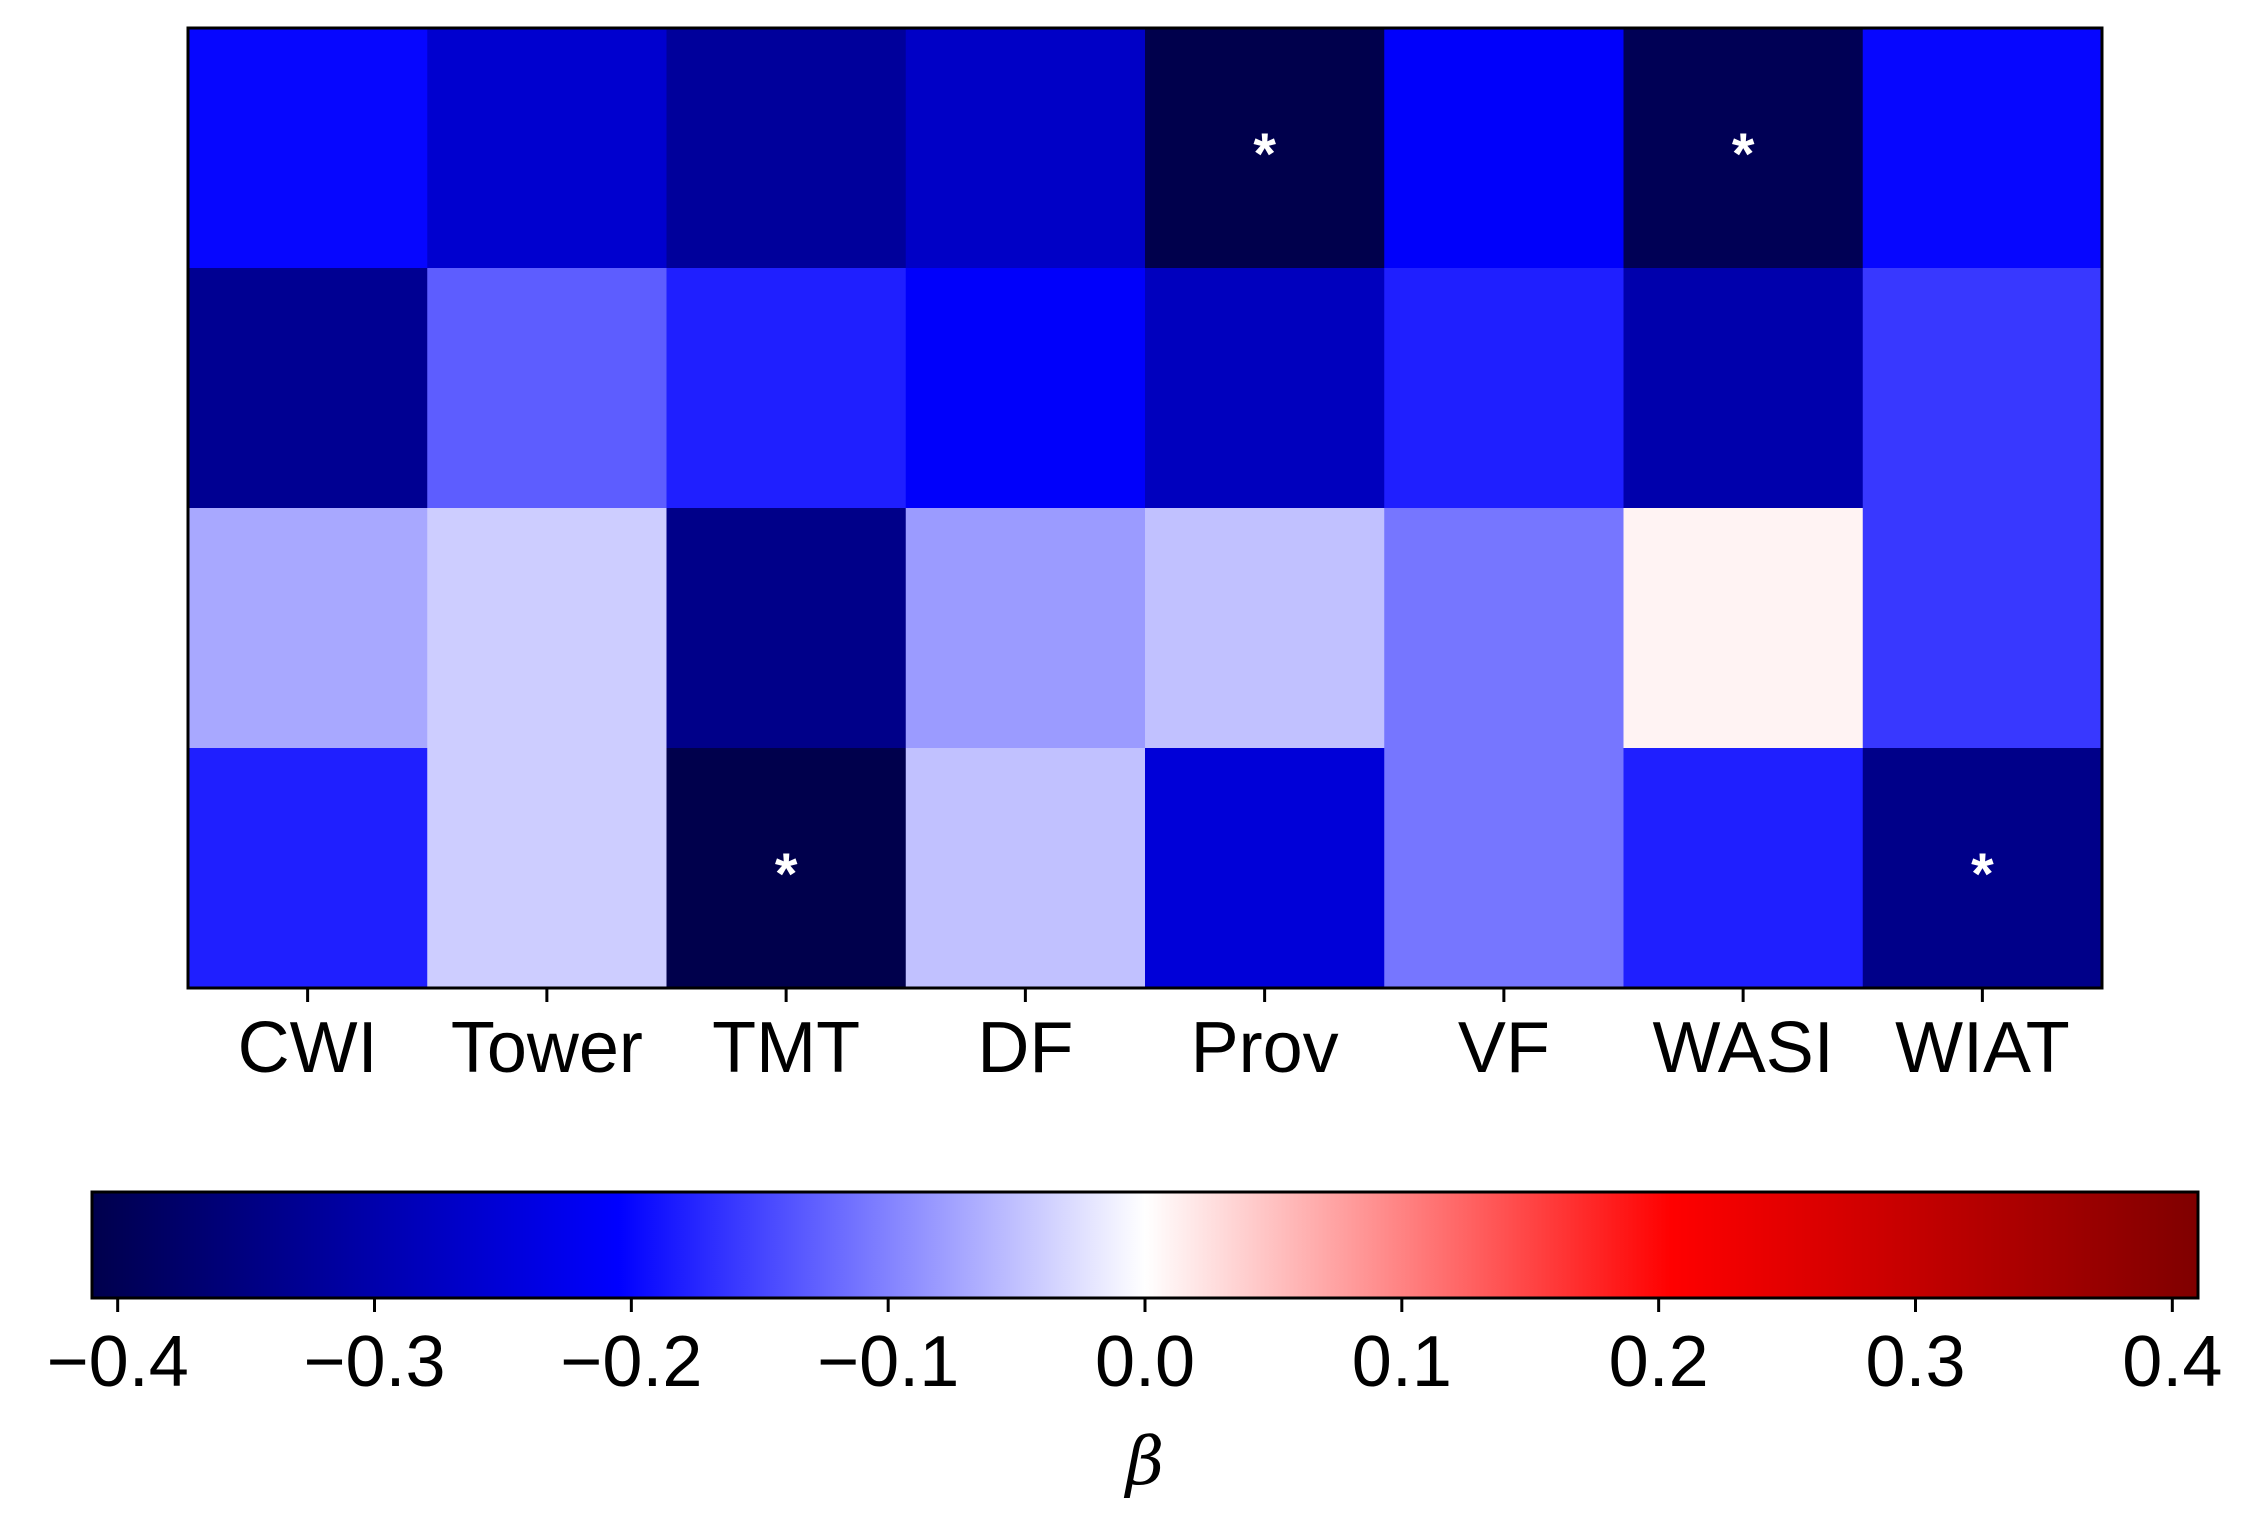 The width and height of the screenshot is (2254, 1526). I want to click on heatmap-cell-r3-vf, so click(1504, 628).